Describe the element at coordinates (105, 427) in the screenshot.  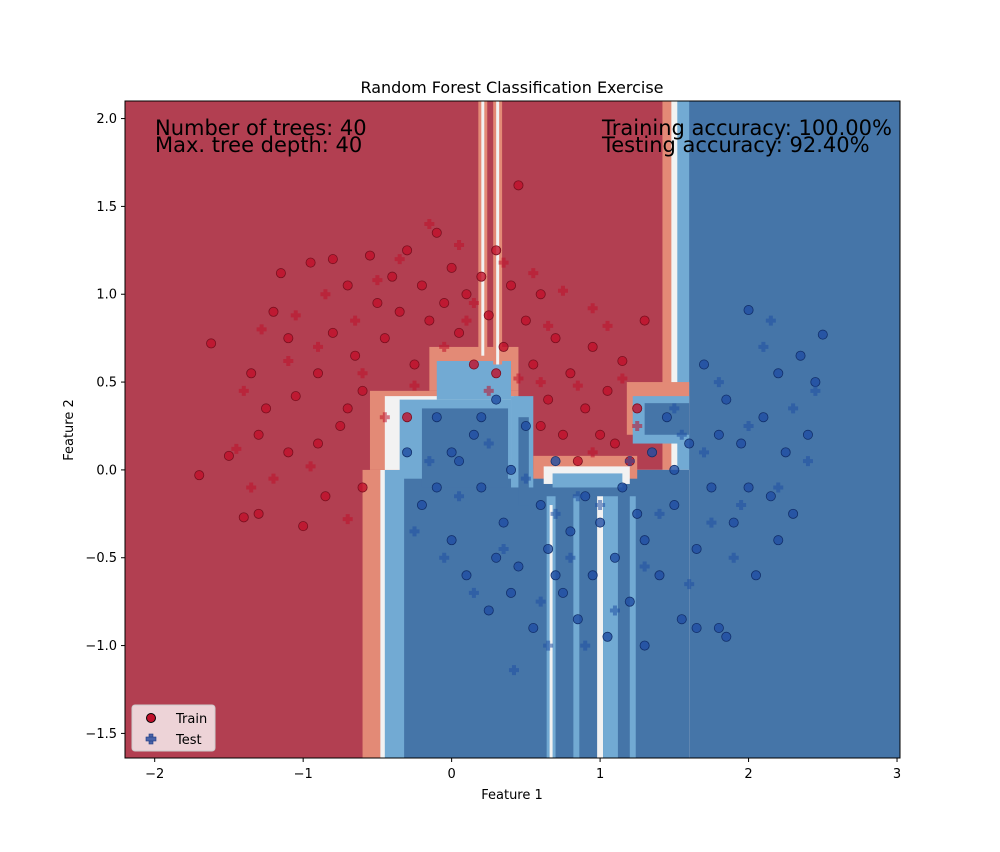
I see `y-axis-ticks: −1.5 −1.0 −0.5 0.0 0.5 1.0 1.5 2.0` at that location.